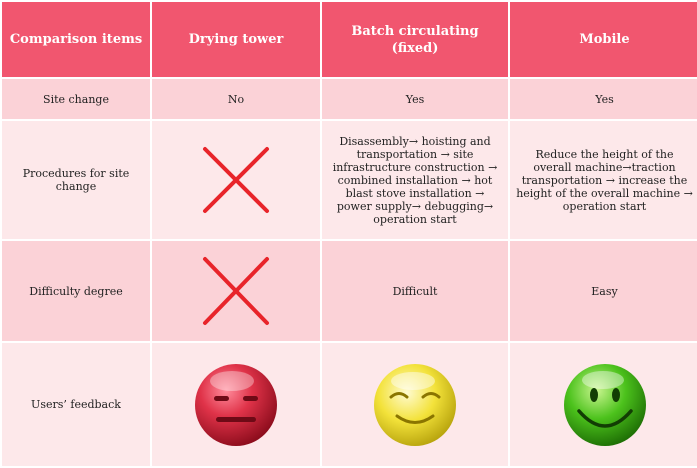 This screenshot has height=468, width=697. What do you see at coordinates (415, 39) in the screenshot?
I see `header-batch-circulating: Batch circulating (fixed)` at bounding box center [415, 39].